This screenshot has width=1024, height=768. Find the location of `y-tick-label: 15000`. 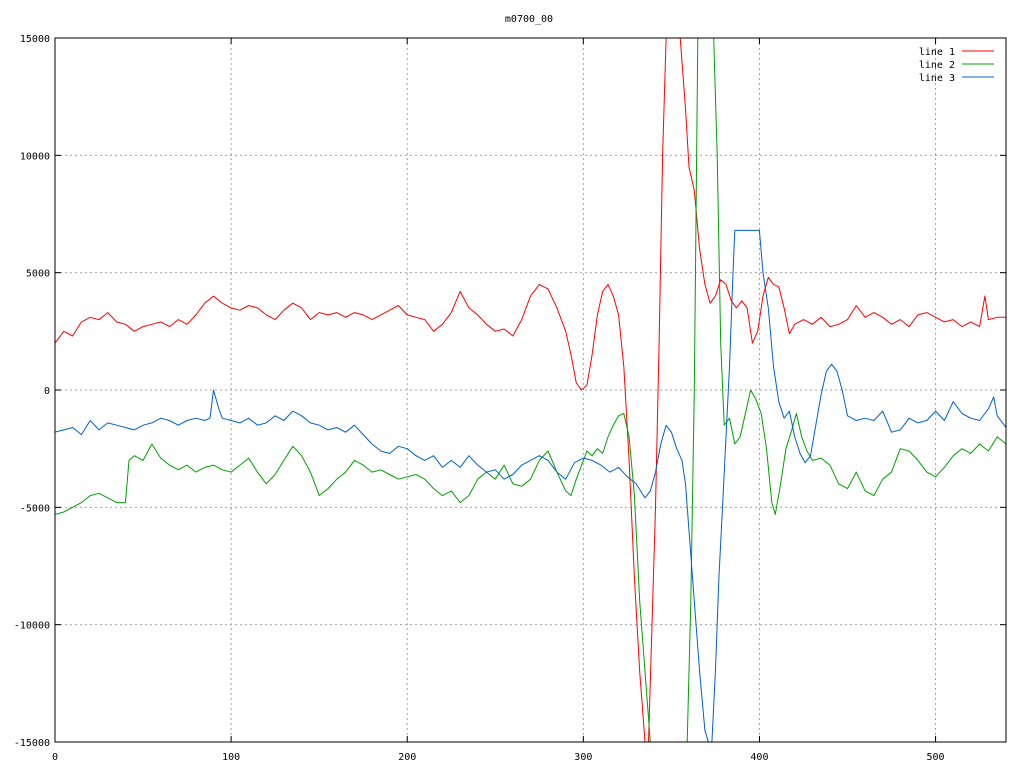

y-tick-label: 15000 is located at coordinates (35, 39).